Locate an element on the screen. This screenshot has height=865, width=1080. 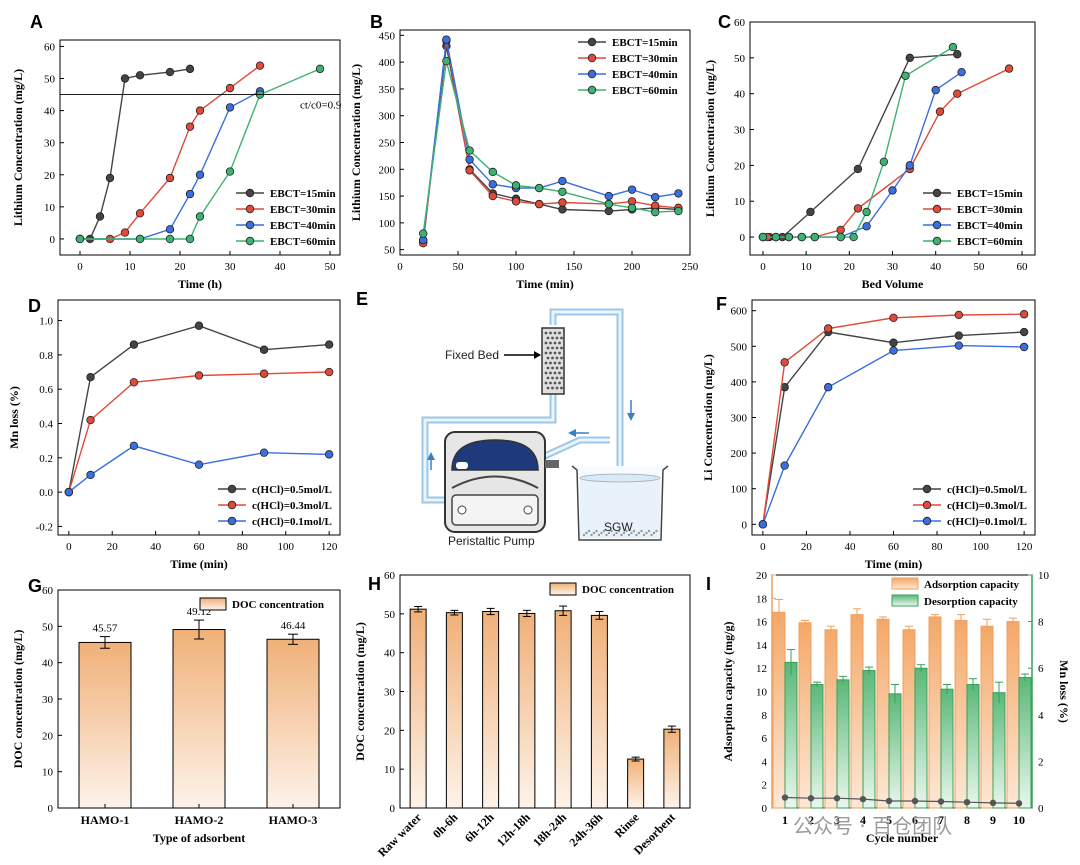
x-tick-label: 4 is located at coordinates (863, 820).